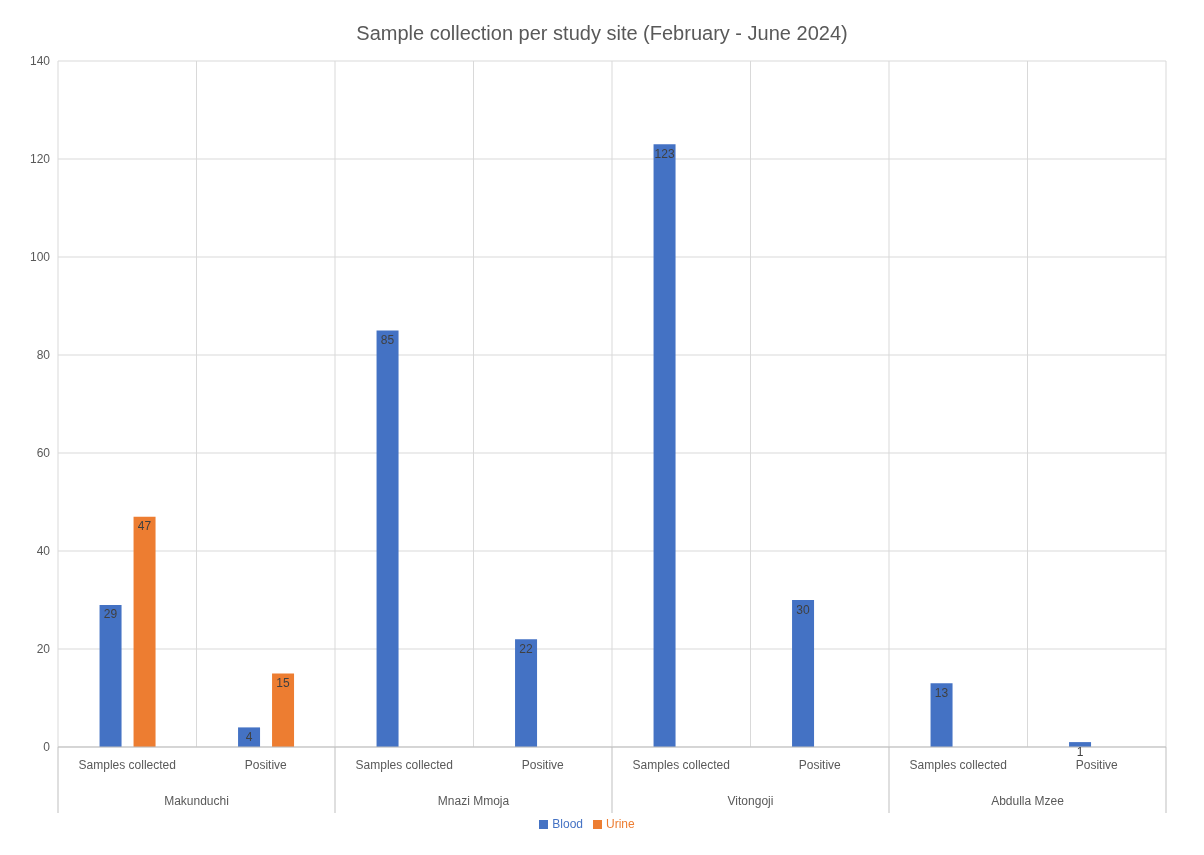  Describe the element at coordinates (43, 649) in the screenshot. I see `y-tick-label: 20` at that location.